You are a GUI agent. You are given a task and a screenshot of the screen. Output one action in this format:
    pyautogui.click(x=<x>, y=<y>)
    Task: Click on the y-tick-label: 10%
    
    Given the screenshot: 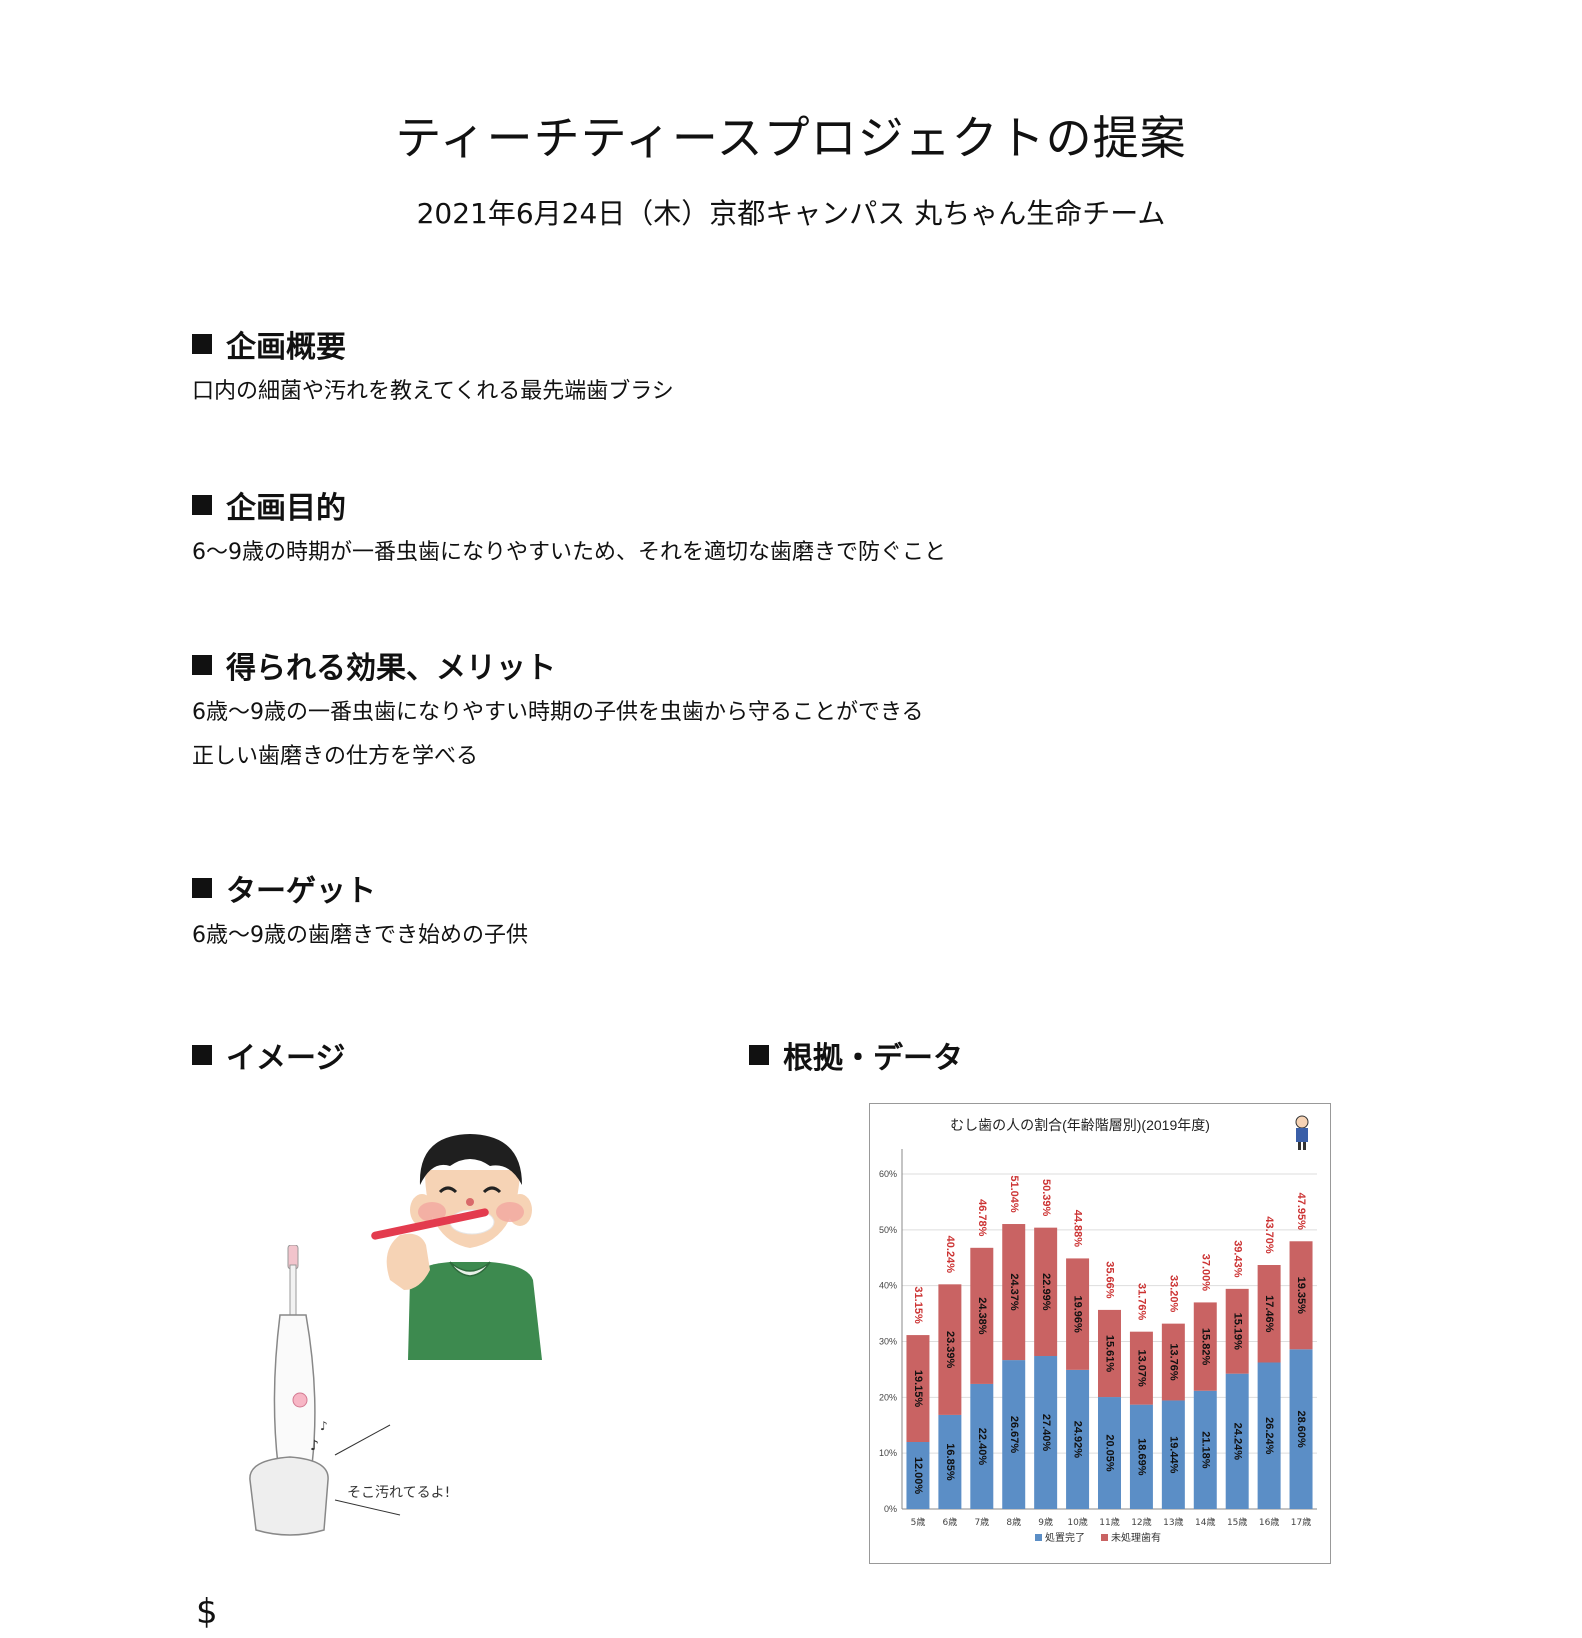 What is the action you would take?
    pyautogui.click(x=888, y=1453)
    